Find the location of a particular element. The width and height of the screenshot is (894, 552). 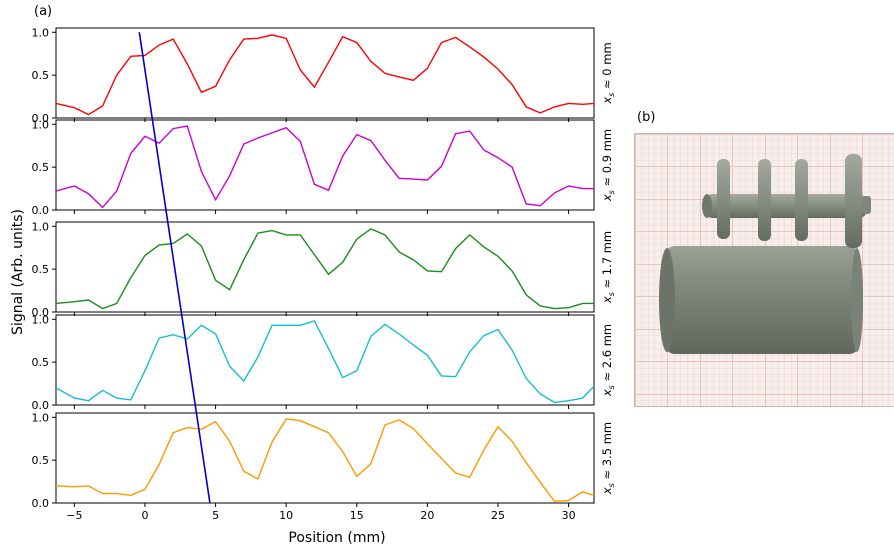

y-tick-label-2-0: 0.0 is located at coordinates (41, 312).